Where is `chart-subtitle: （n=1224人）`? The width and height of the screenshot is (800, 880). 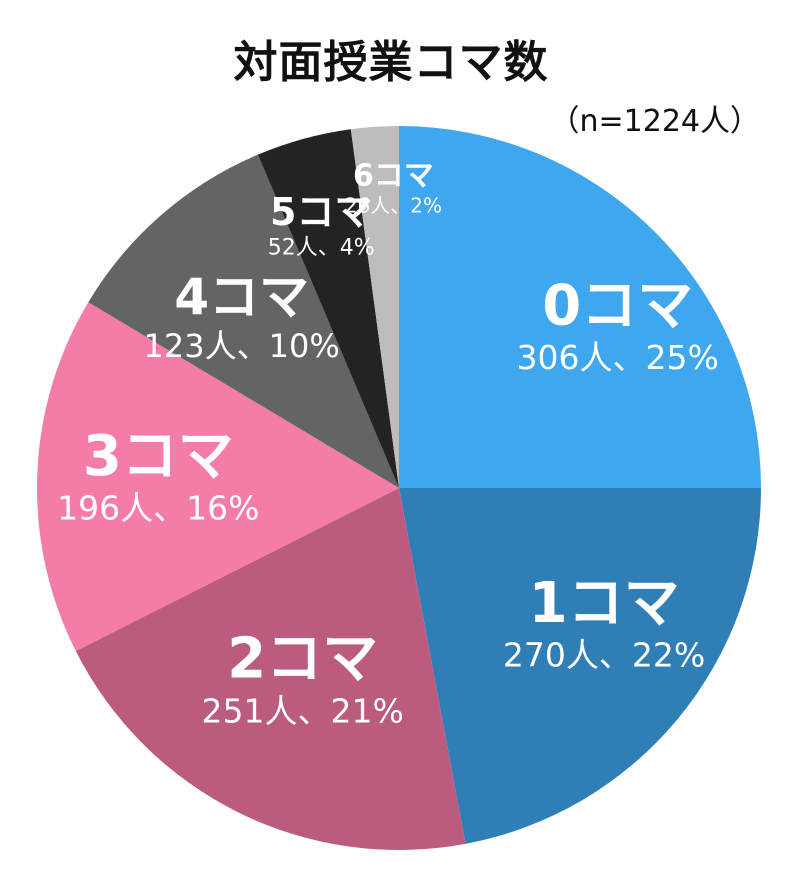
chart-subtitle: （n=1224人） is located at coordinates (655, 121).